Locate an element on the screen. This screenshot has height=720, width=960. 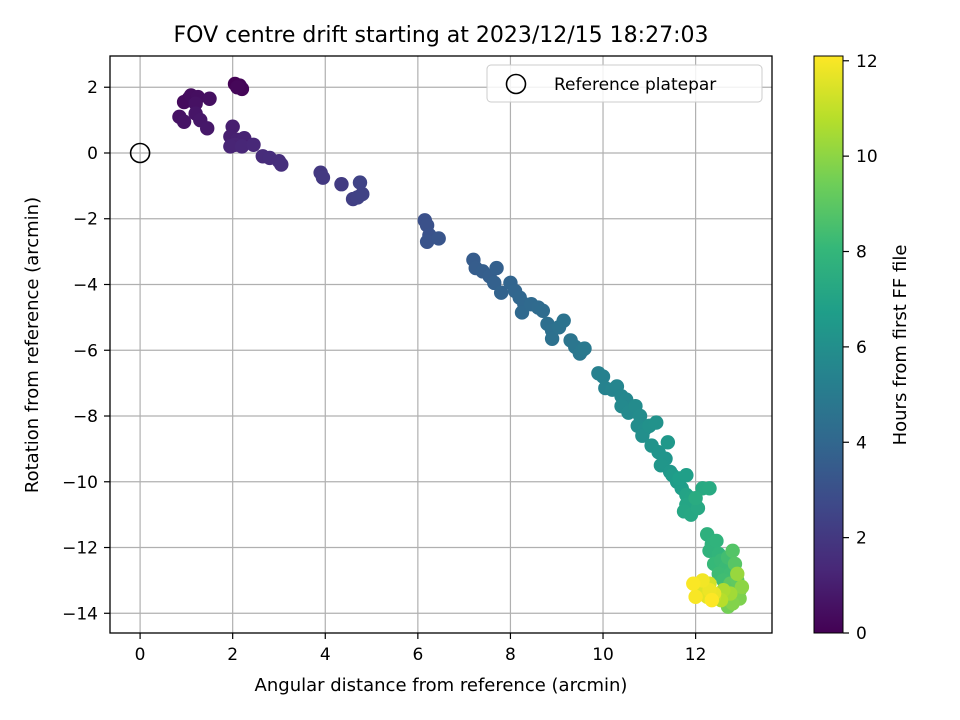
x-tick-label: 4 is located at coordinates (325, 655).